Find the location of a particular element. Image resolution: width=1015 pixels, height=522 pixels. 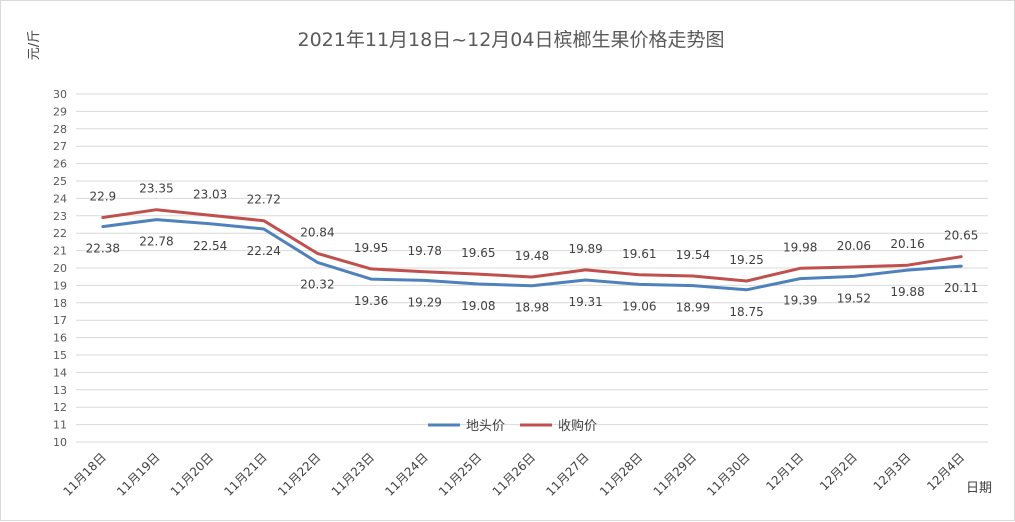

y-tick-label: 27 is located at coordinates (60, 146).